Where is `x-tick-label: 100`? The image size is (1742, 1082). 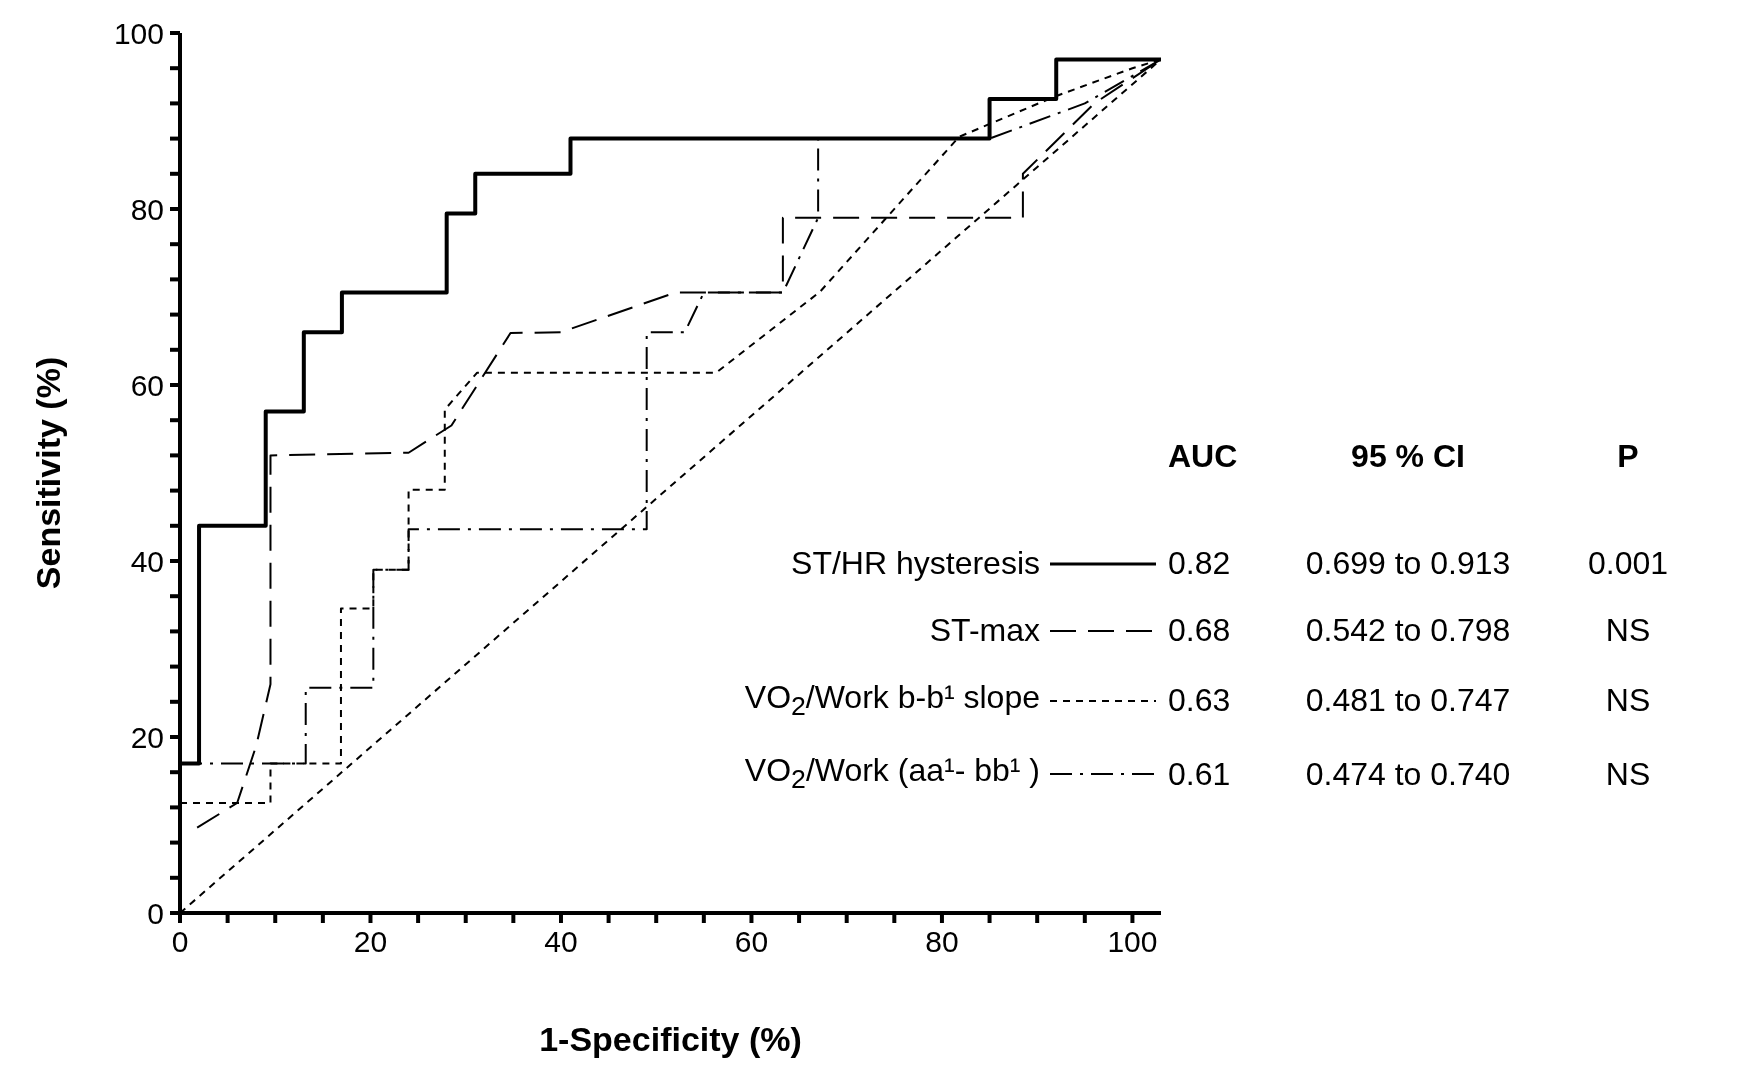
x-tick-label: 100 is located at coordinates (1132, 942).